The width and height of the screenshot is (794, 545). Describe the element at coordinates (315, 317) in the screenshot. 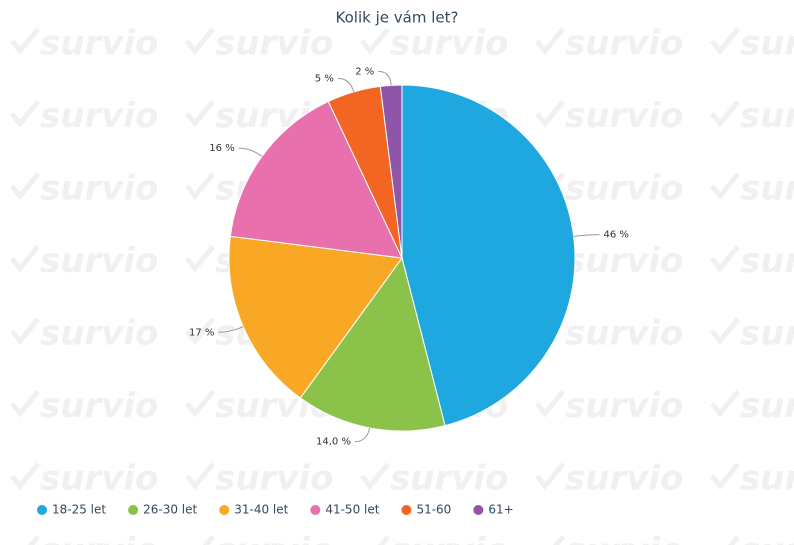

I see `pie-slice` at that location.